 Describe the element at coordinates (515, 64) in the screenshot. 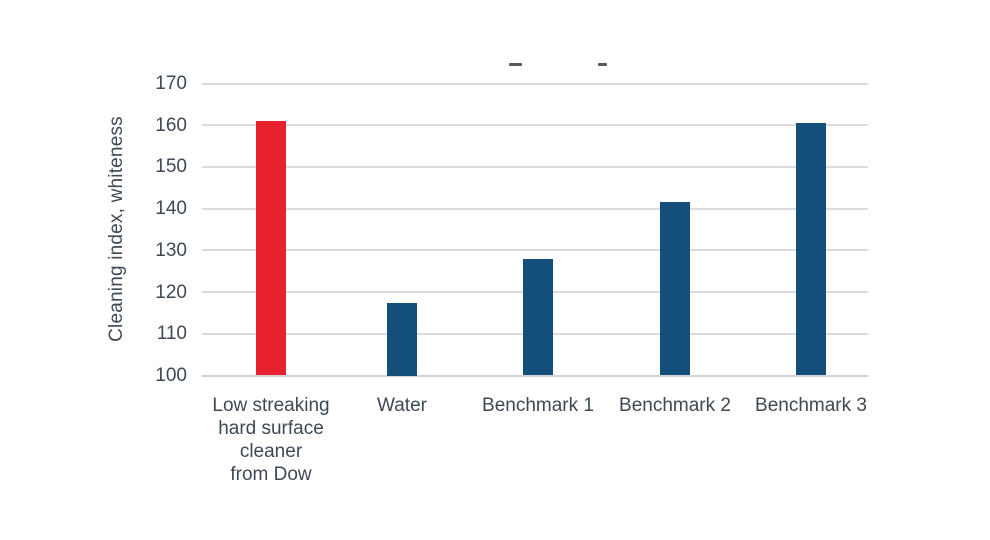

I see `title-remnant-left` at that location.